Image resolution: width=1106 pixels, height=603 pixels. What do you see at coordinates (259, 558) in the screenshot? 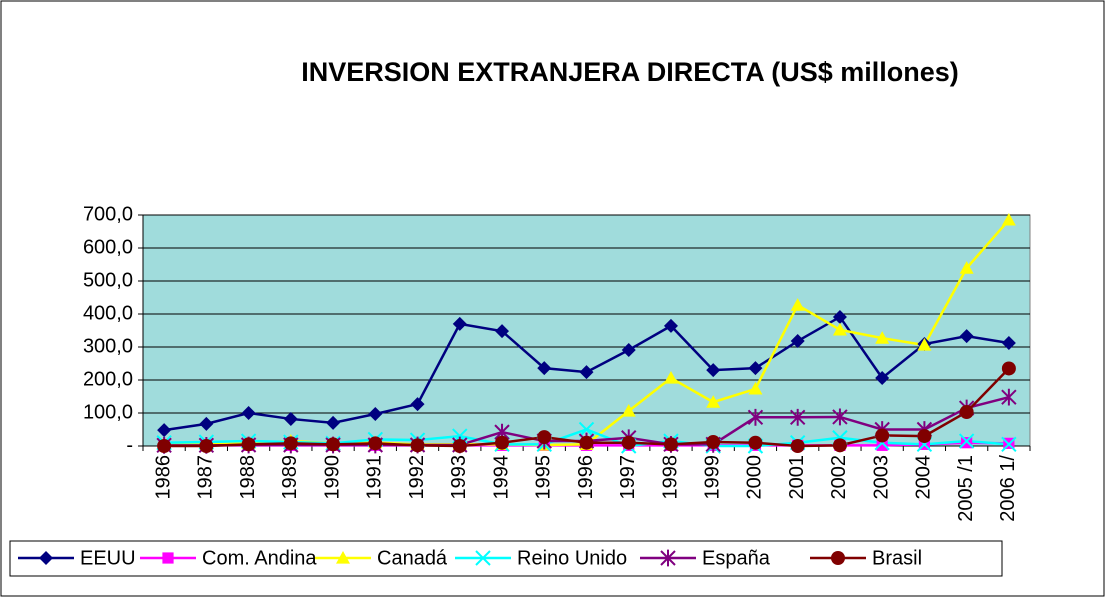
I see `legend-label: Com. Andina` at bounding box center [259, 558].